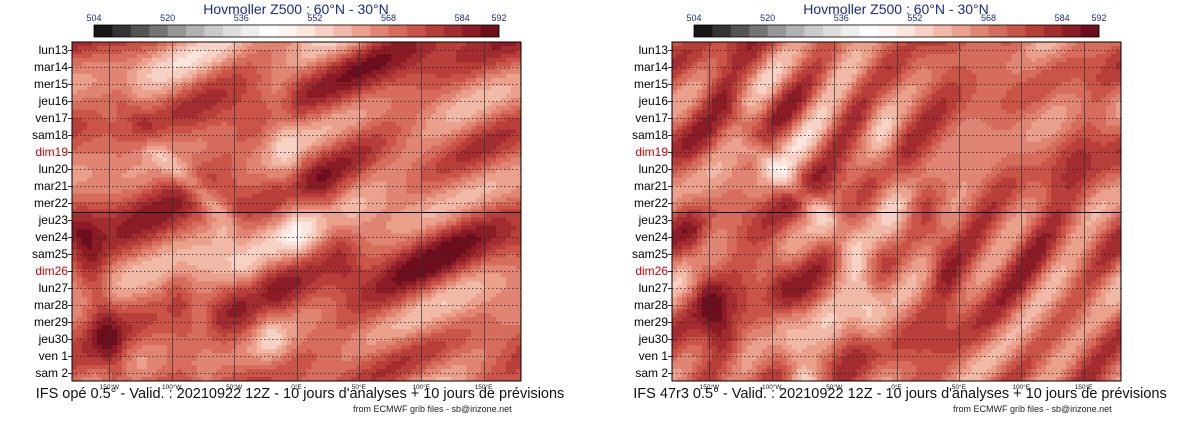  Describe the element at coordinates (959, 387) in the screenshot. I see `x-tick-label: 50°E` at that location.